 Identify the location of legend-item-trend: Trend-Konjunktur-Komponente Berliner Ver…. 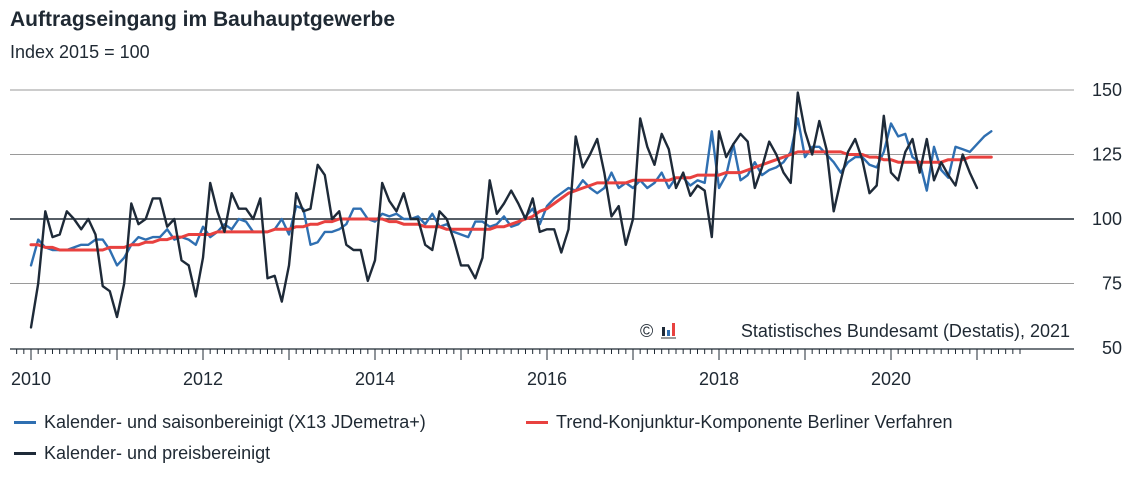
(739, 422).